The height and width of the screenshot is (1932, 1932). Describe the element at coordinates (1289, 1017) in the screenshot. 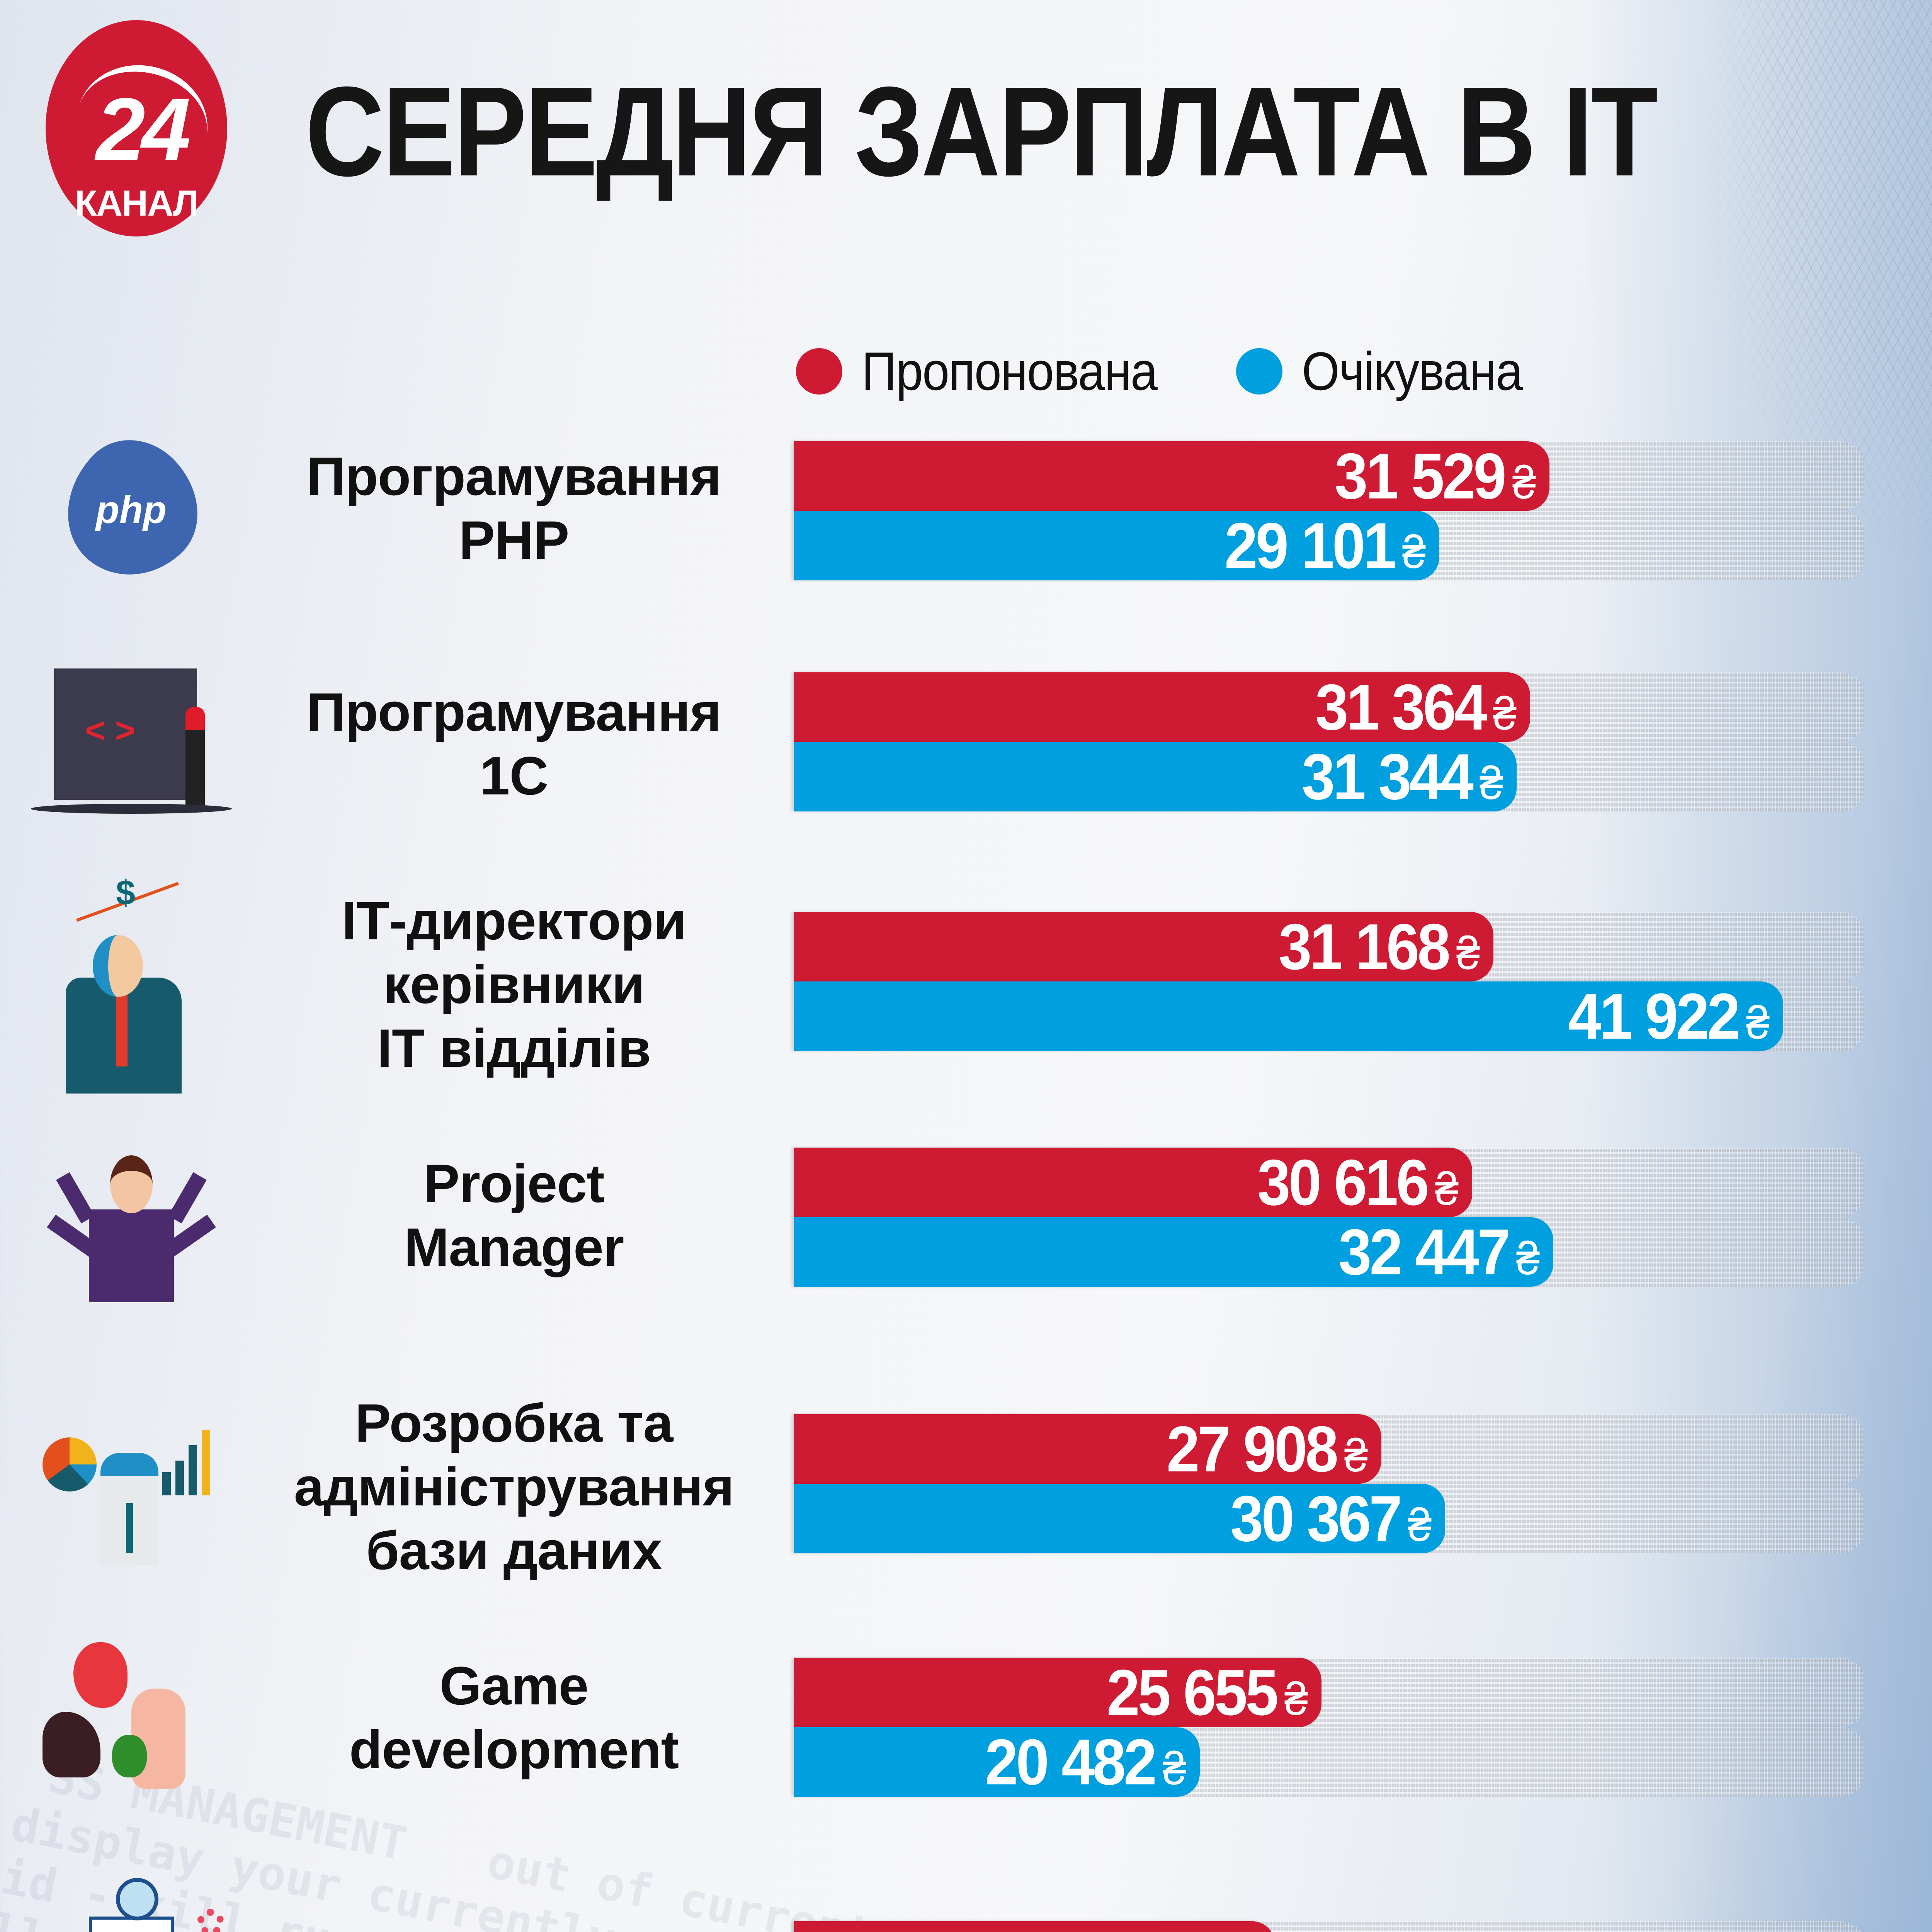

I see `bar-expected: 41 922 ₴` at that location.